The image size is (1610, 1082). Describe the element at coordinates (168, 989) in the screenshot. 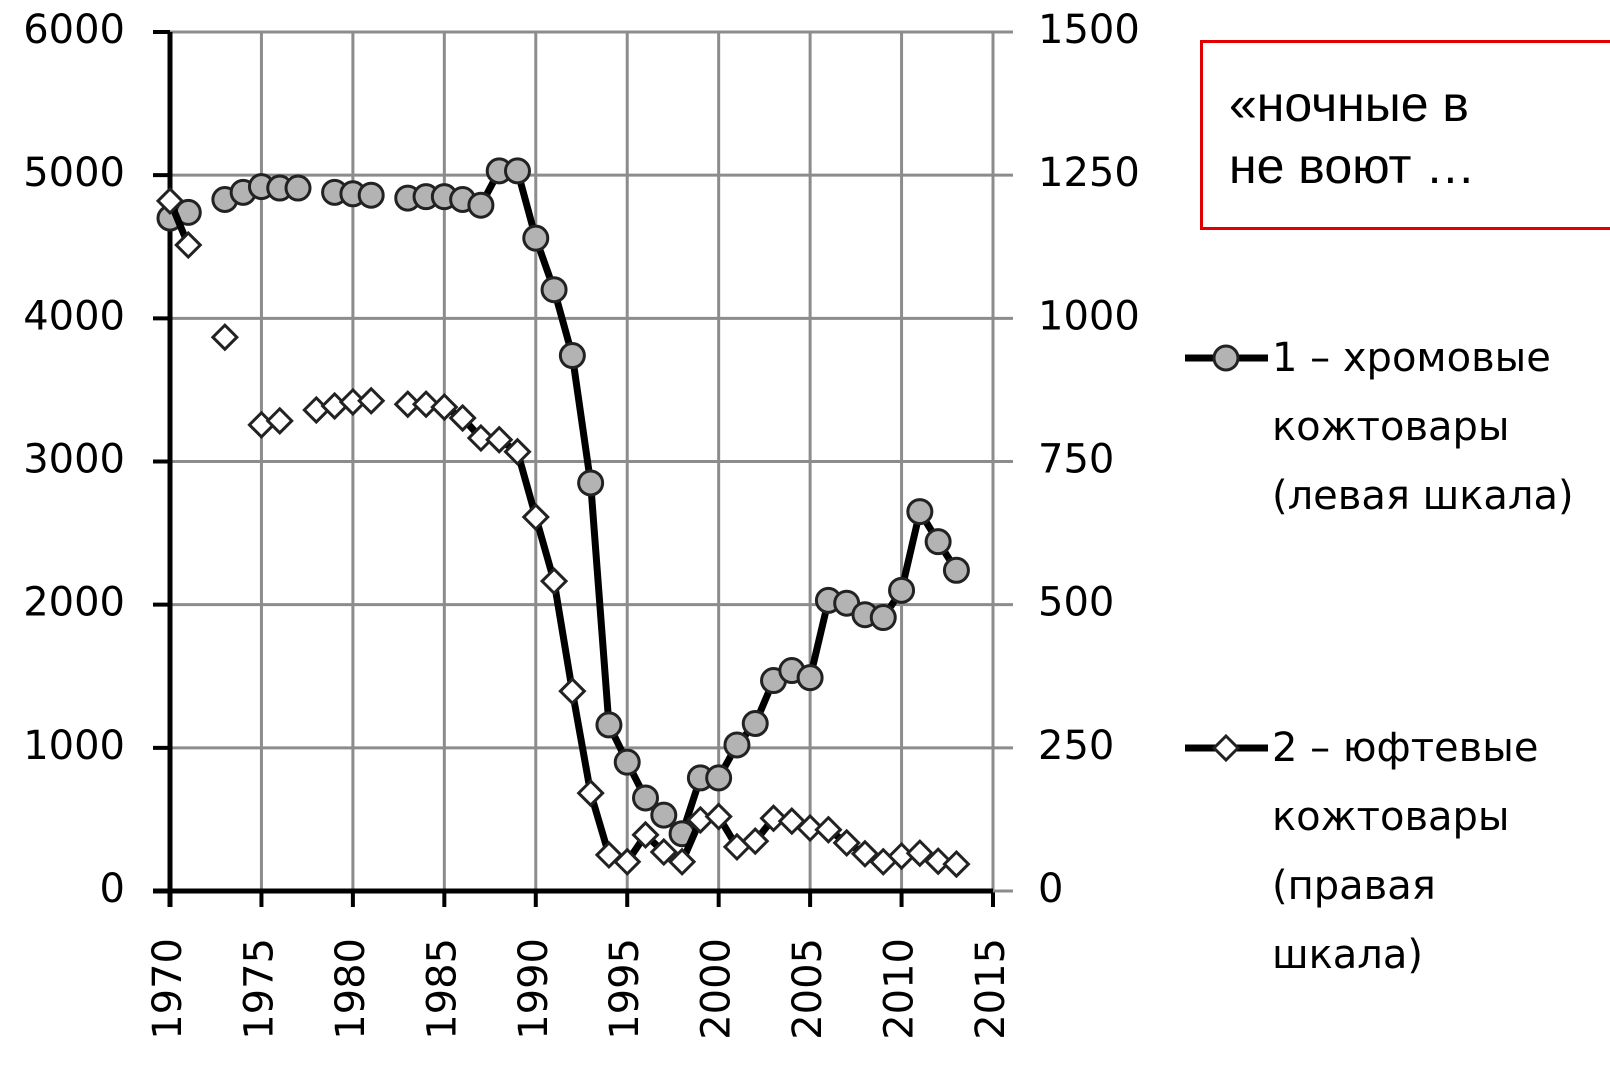

I see `x-tick-label: 1970` at that location.